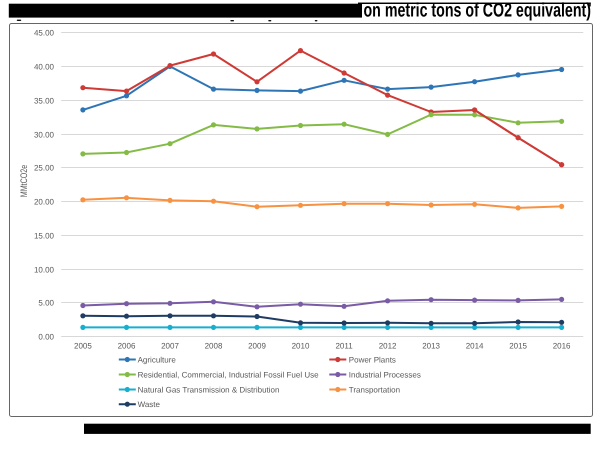 The image size is (600, 457). What do you see at coordinates (24, 181) in the screenshot?
I see `svg-text: MMtCO2e` at bounding box center [24, 181].